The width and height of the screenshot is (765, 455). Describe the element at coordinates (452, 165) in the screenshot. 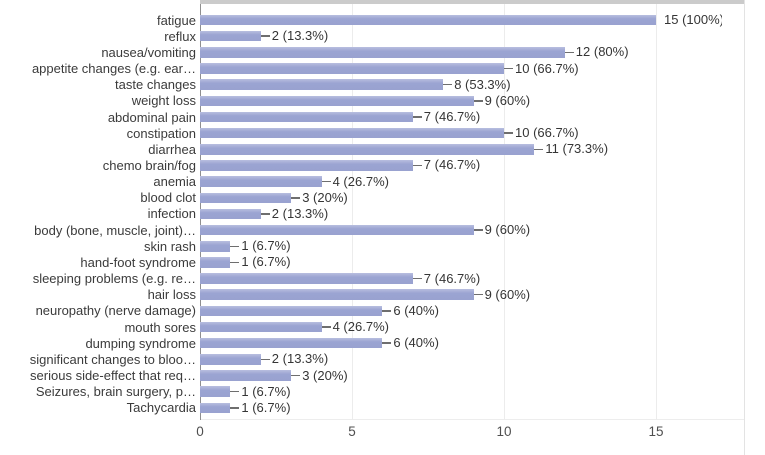

I see `value-label: 7 (46.7%)` at that location.